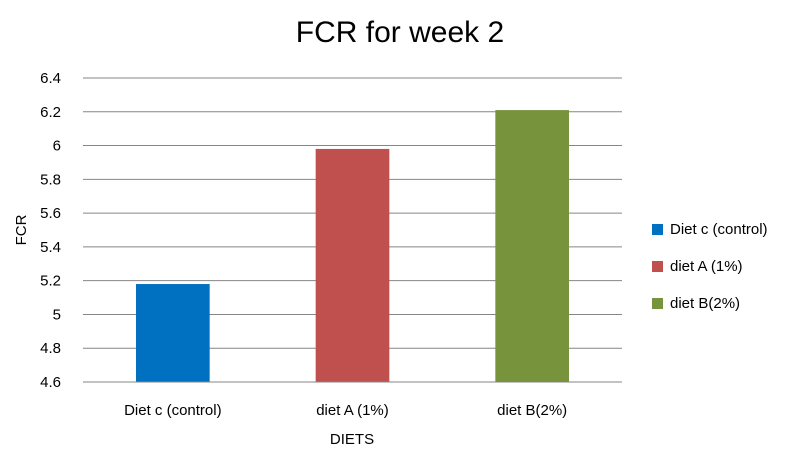 The height and width of the screenshot is (460, 800). What do you see at coordinates (50, 230) in the screenshot?
I see `y-axis-ticks: 4.6 4.8 5 5.2 5.4 5.6 5.8 6 6.2 6.4` at bounding box center [50, 230].